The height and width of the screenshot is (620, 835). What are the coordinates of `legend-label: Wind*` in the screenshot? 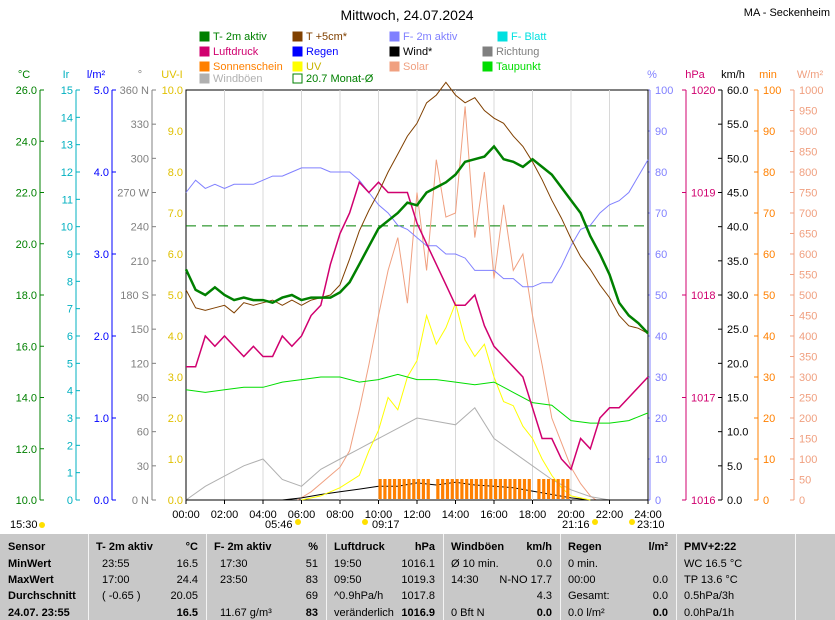 It's located at (418, 52).